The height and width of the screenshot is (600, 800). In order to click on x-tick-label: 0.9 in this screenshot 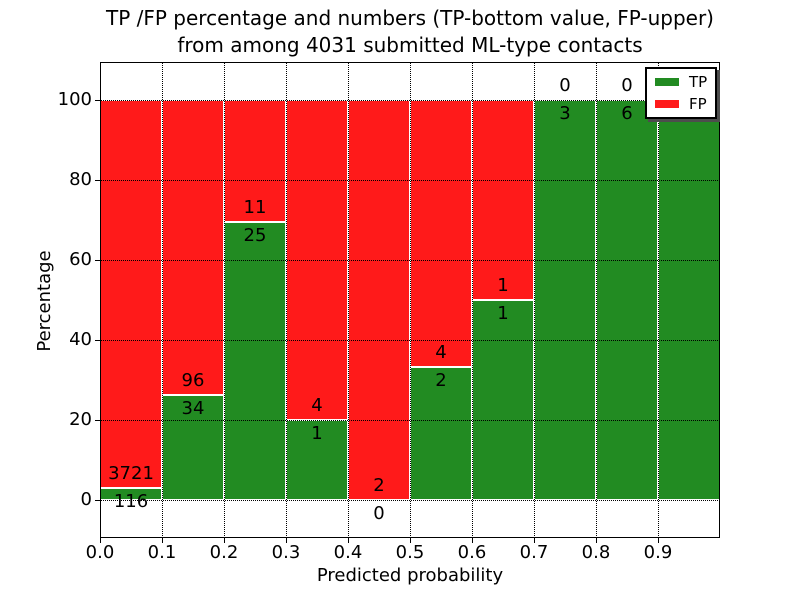, I will do `click(658, 552)`.